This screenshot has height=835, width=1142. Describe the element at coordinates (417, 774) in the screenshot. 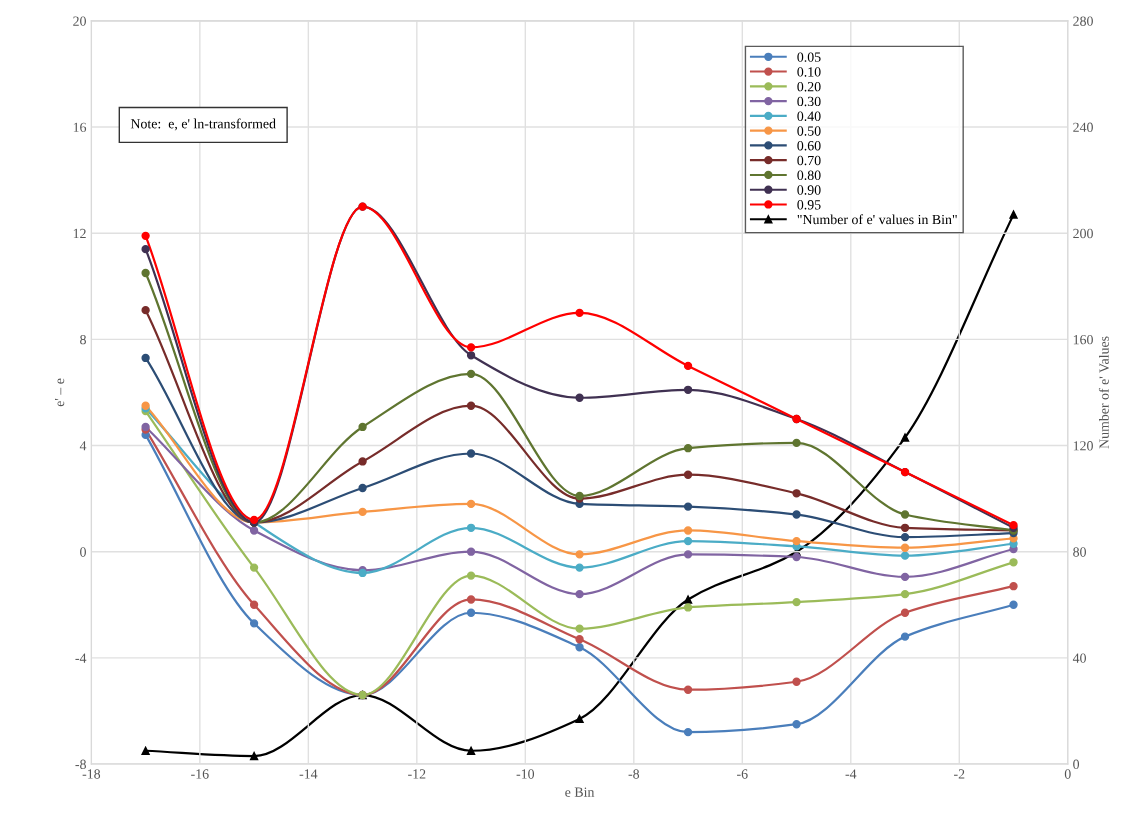

I see `x-tick-label: -12` at that location.